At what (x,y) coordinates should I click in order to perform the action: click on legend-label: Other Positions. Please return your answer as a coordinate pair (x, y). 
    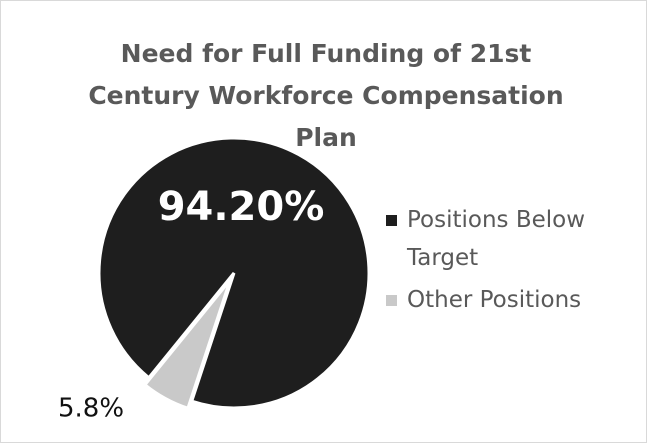
    Looking at the image, I should click on (494, 300).